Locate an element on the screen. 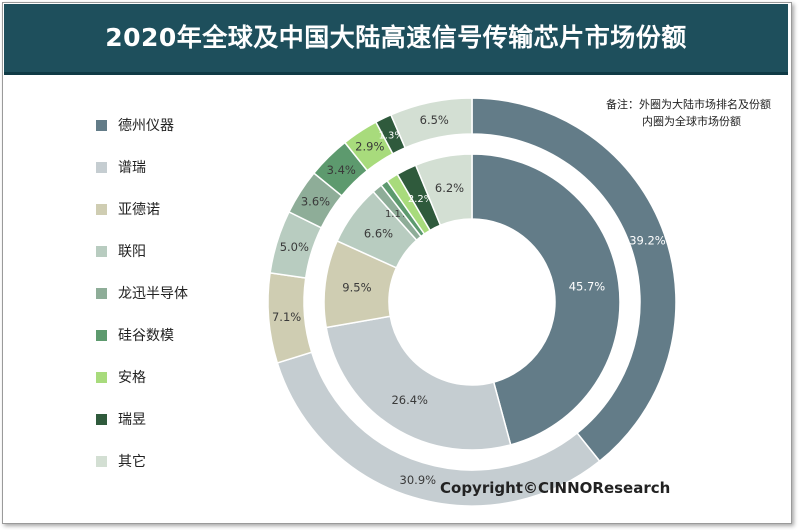 This screenshot has width=800, height=530. note-line-inner: 内圈为全球市场份额 is located at coordinates (691, 121).